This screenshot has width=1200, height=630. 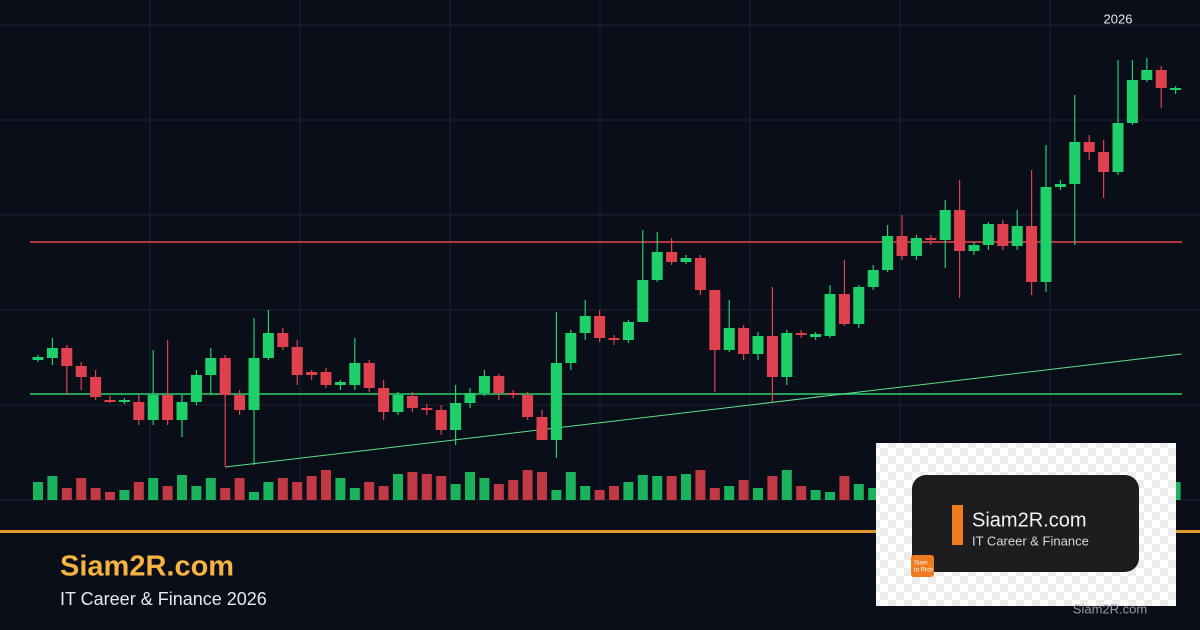 What do you see at coordinates (923, 571) in the screenshot?
I see `icon-text: to Rich` at bounding box center [923, 571].